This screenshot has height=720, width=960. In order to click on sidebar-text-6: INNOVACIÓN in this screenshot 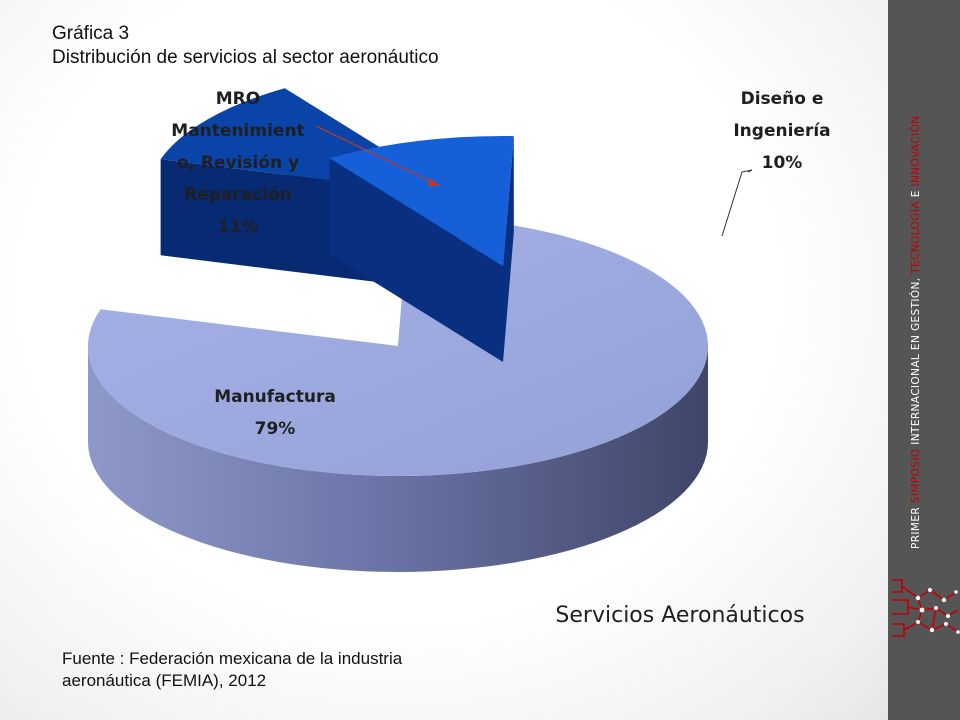, I will do `click(916, 151)`.